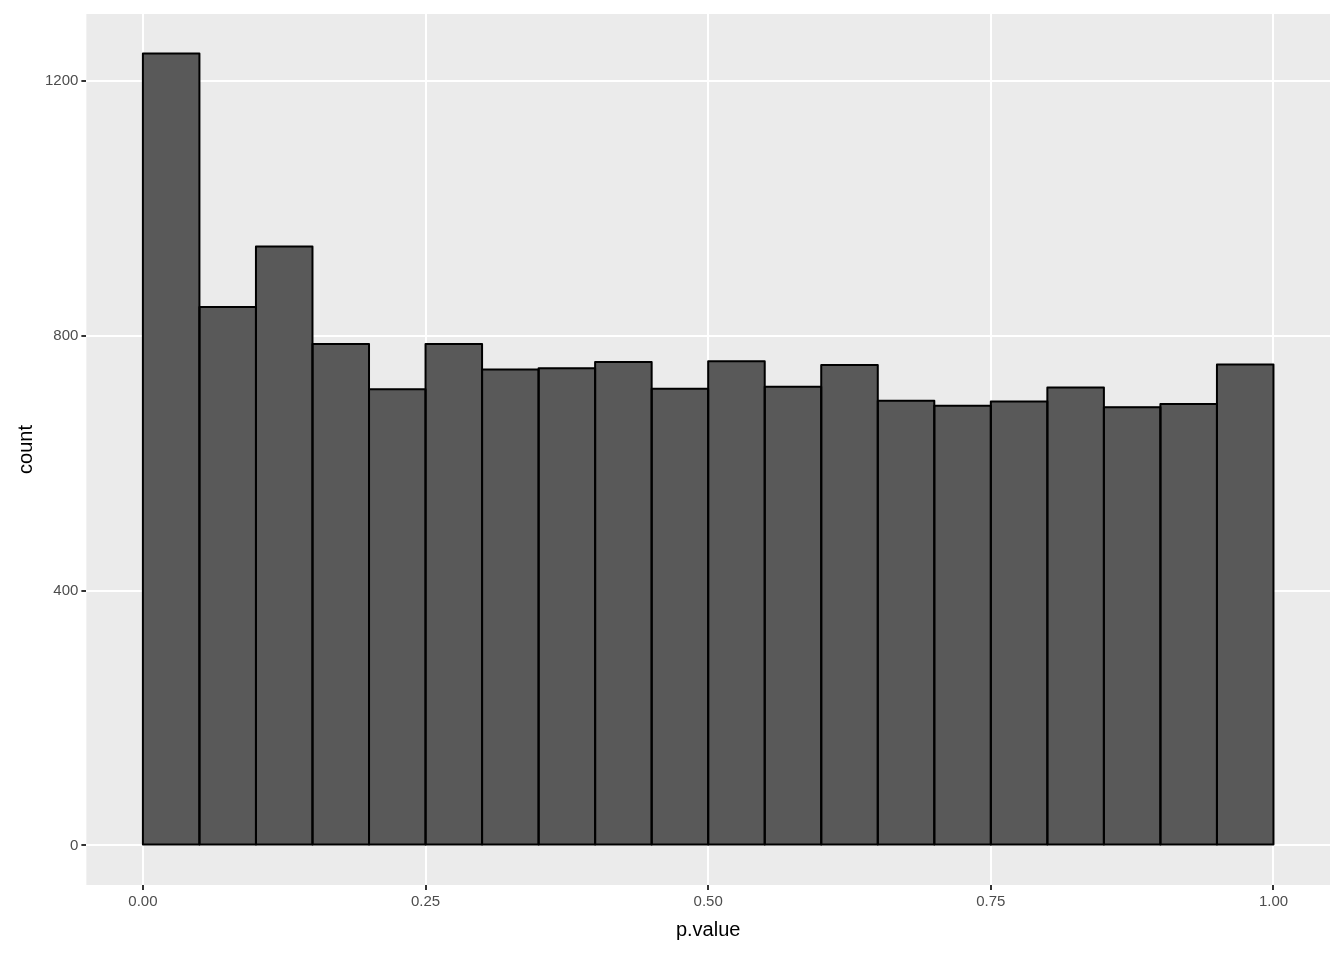 The image size is (1344, 960). I want to click on x-tick-label: 0.75, so click(991, 901).